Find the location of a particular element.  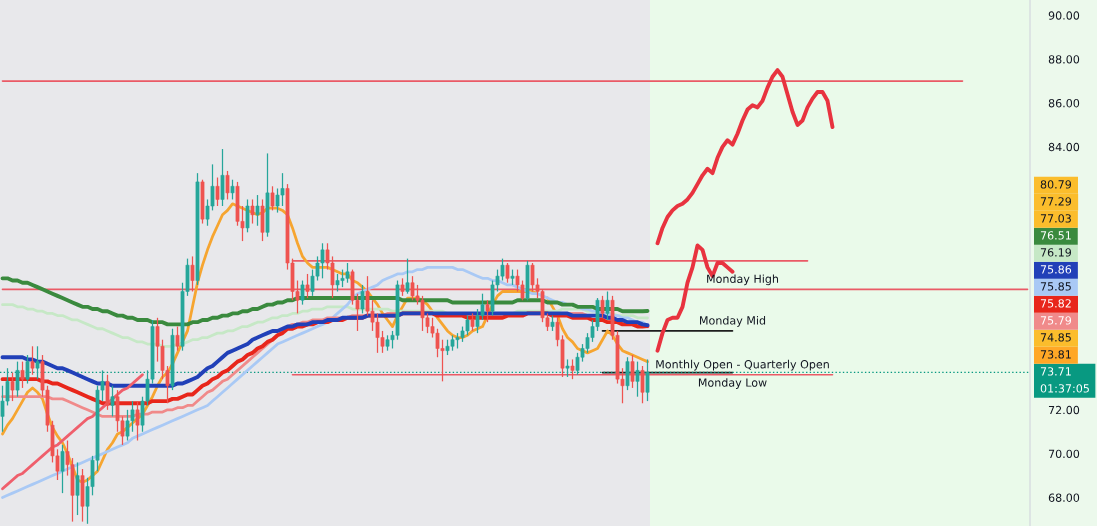

y-tick-label: 68.00 is located at coordinates (1064, 497).